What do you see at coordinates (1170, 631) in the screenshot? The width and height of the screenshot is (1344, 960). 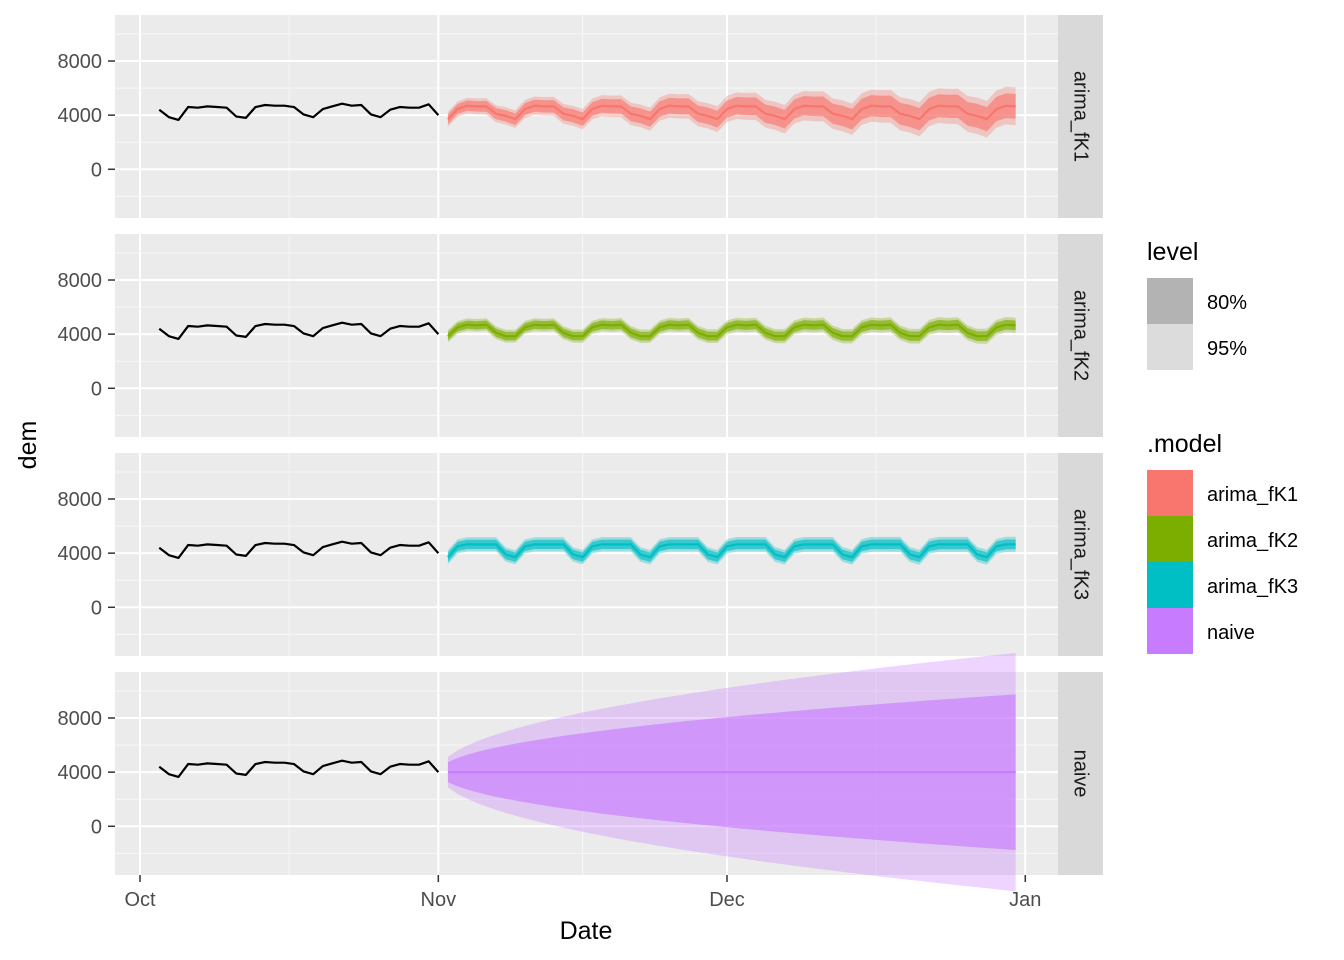 I see `legend-model-naive-key` at bounding box center [1170, 631].